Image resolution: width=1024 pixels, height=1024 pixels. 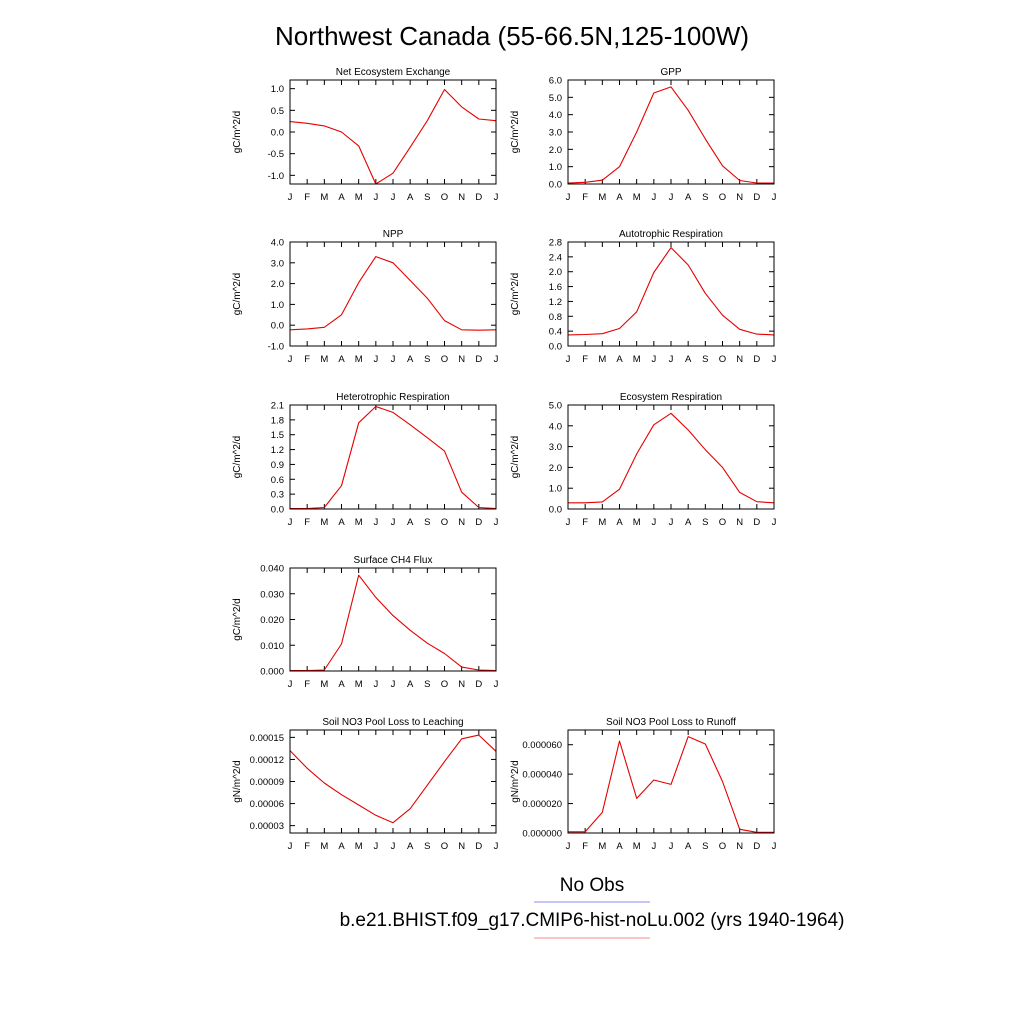 What do you see at coordinates (277, 284) in the screenshot?
I see `y-tick-label: 2.0` at bounding box center [277, 284].